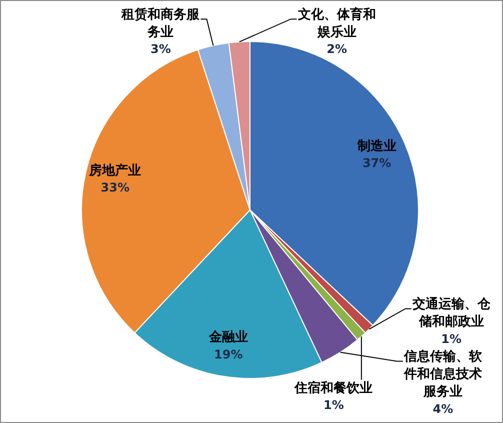 This screenshot has width=503, height=423. What do you see at coordinates (228, 354) in the screenshot?
I see `data-label: 19%` at bounding box center [228, 354].